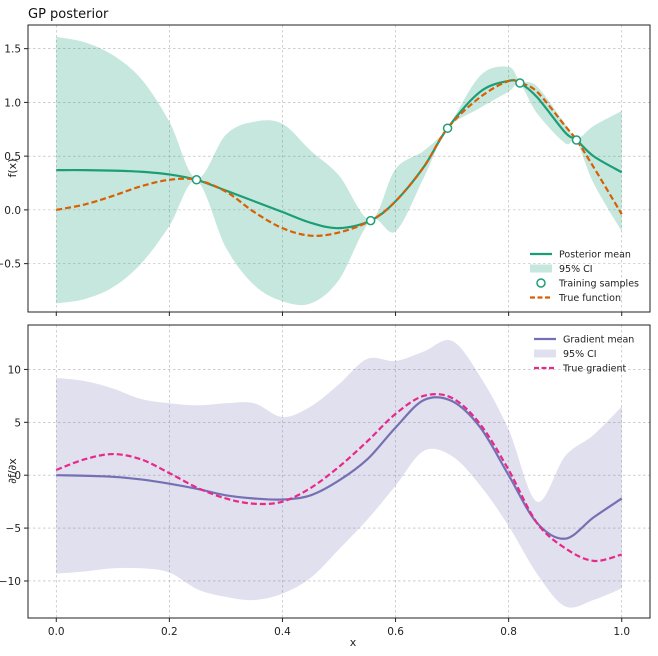 This screenshot has width=658, height=656. Describe the element at coordinates (12, 168) in the screenshot. I see `top-ylabel: f(x)` at that location.